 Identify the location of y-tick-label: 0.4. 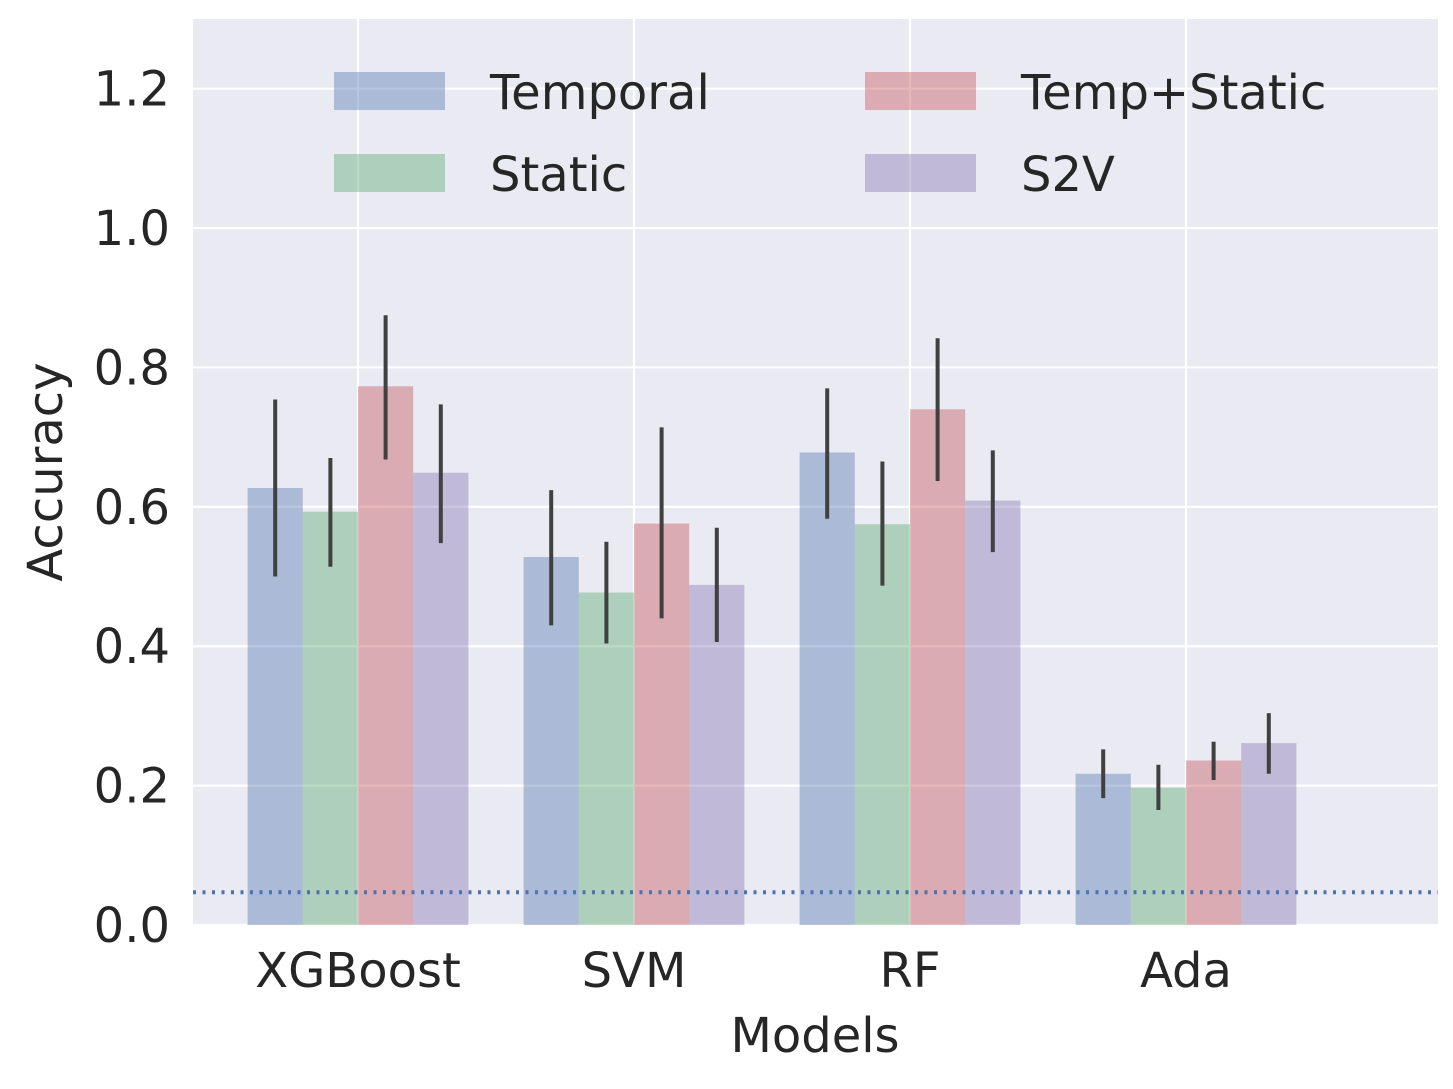
(132, 647).